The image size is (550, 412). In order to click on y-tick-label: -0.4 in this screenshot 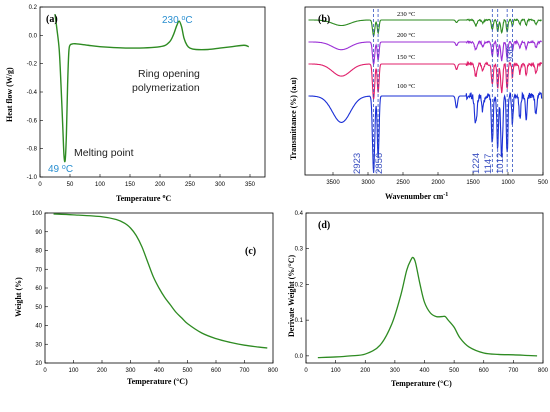, I will do `click(32, 93)`.